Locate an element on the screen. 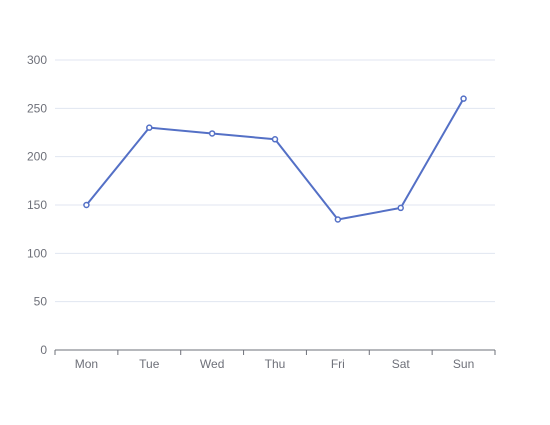  data-point-fri is located at coordinates (338, 219).